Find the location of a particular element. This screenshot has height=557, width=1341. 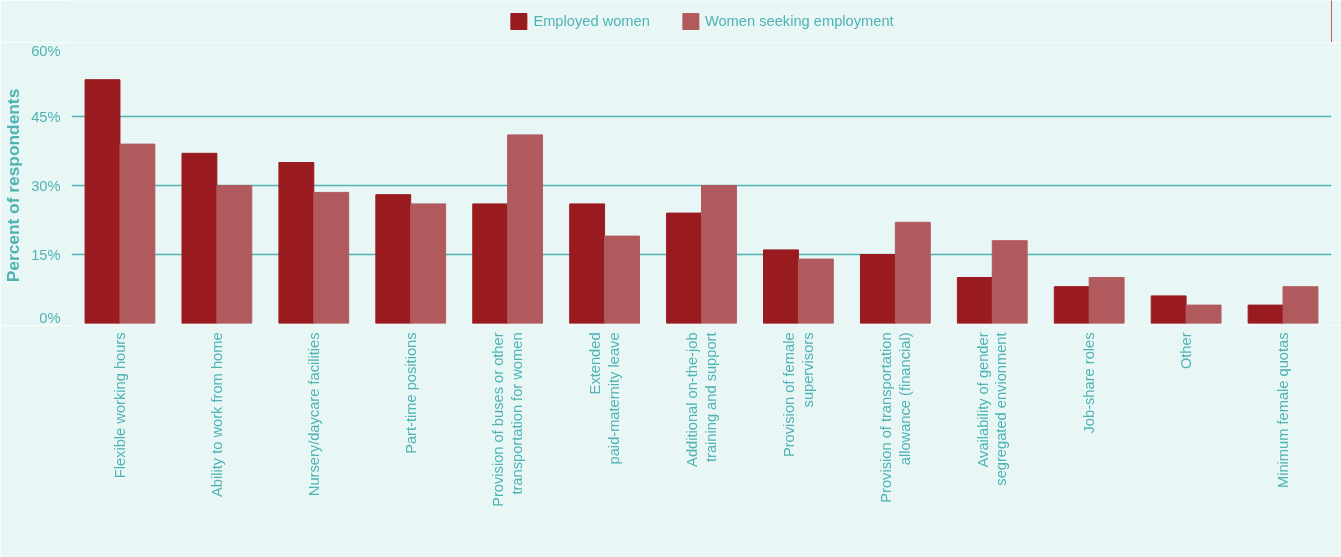

y-tick-label: 30% is located at coordinates (46, 185).